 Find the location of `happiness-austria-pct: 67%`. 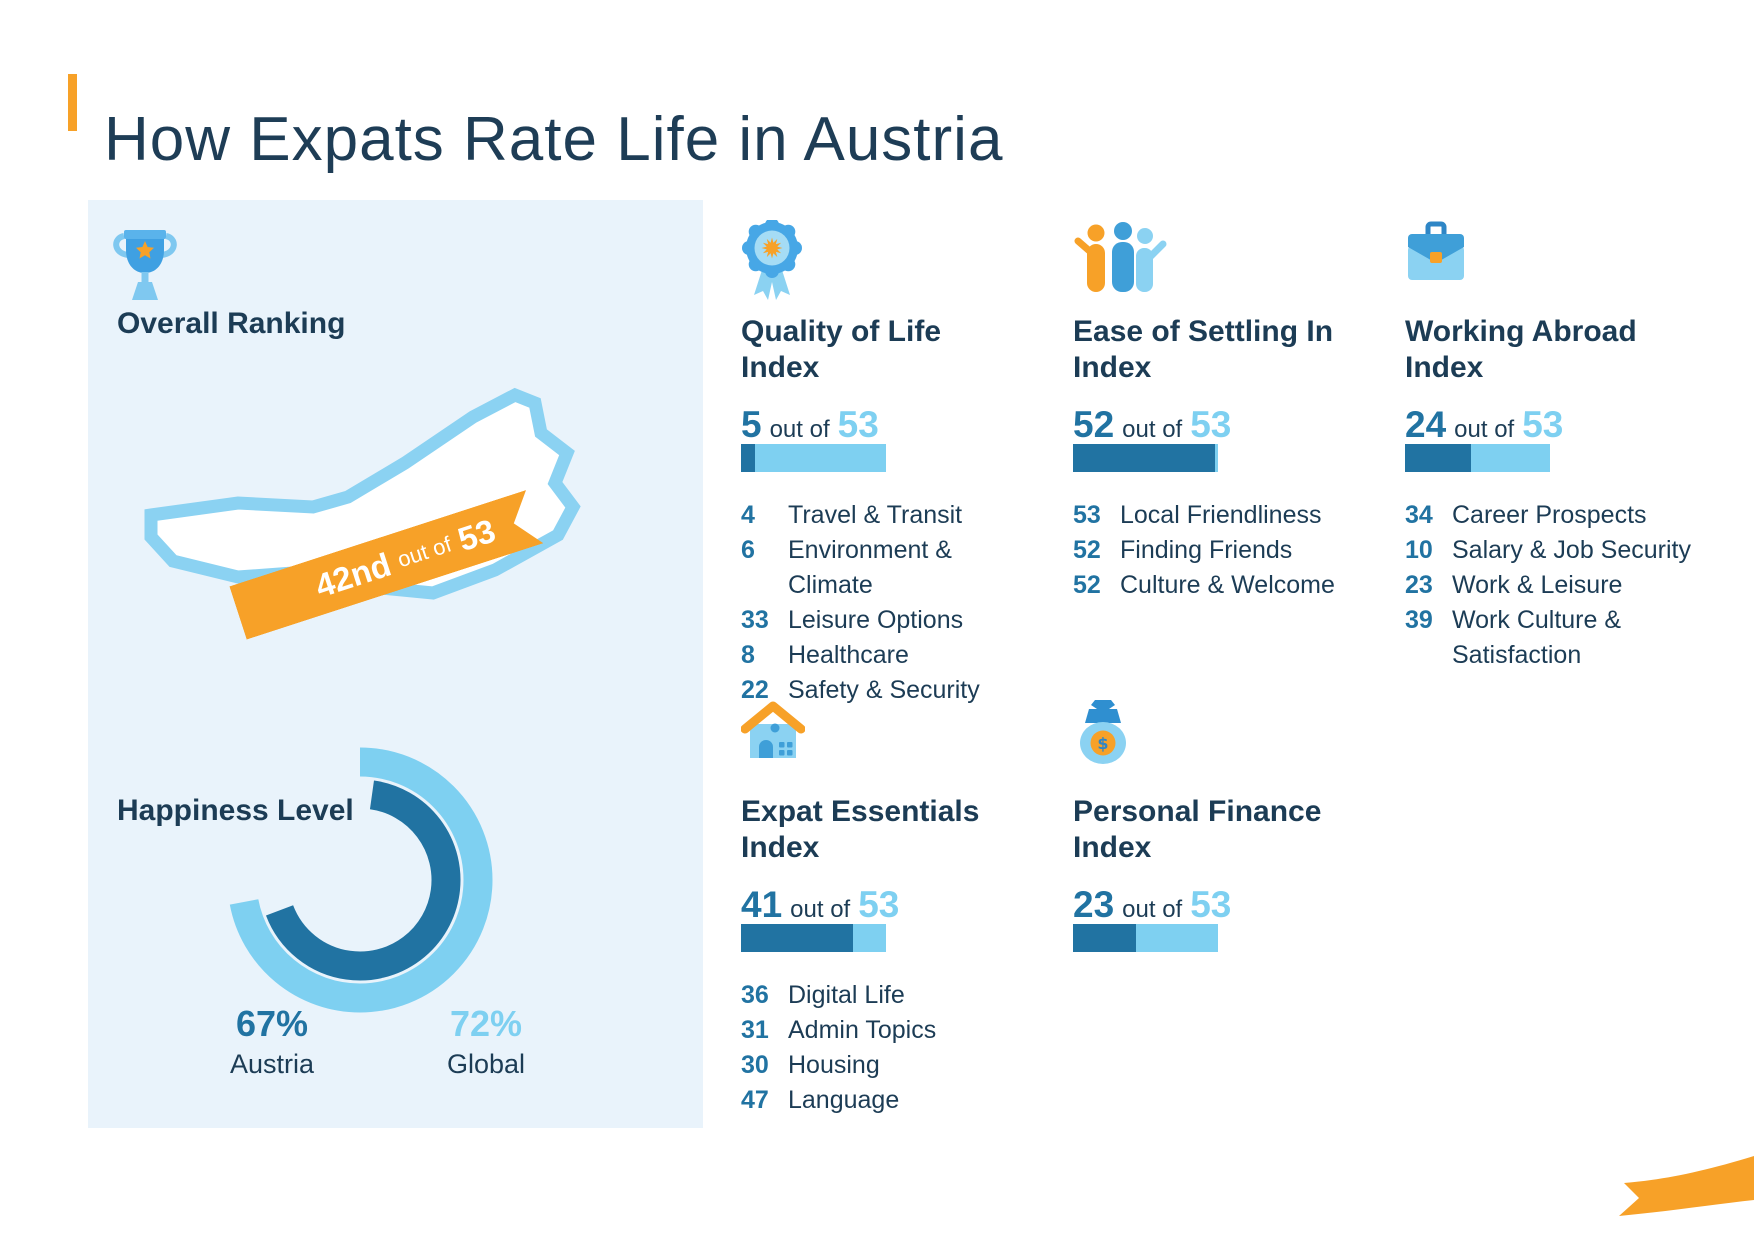

happiness-austria-pct: 67% is located at coordinates (272, 1023).